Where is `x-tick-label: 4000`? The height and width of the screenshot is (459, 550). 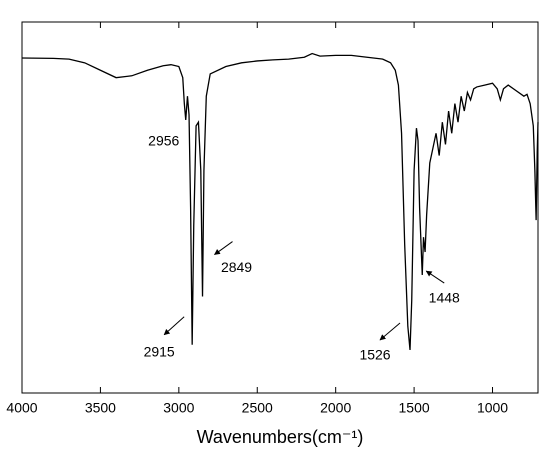 x-tick-label: 4000 is located at coordinates (21, 408).